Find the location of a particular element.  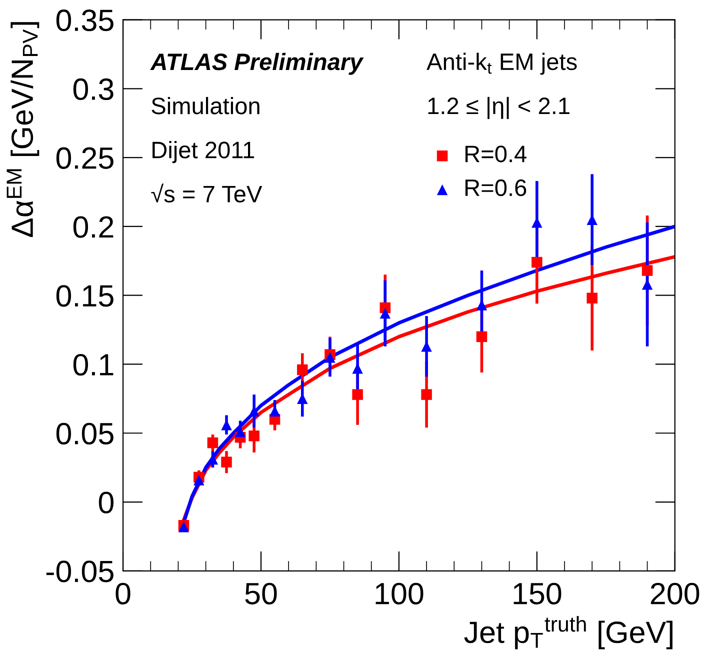

y-tick-label: 0 is located at coordinates (106, 503).